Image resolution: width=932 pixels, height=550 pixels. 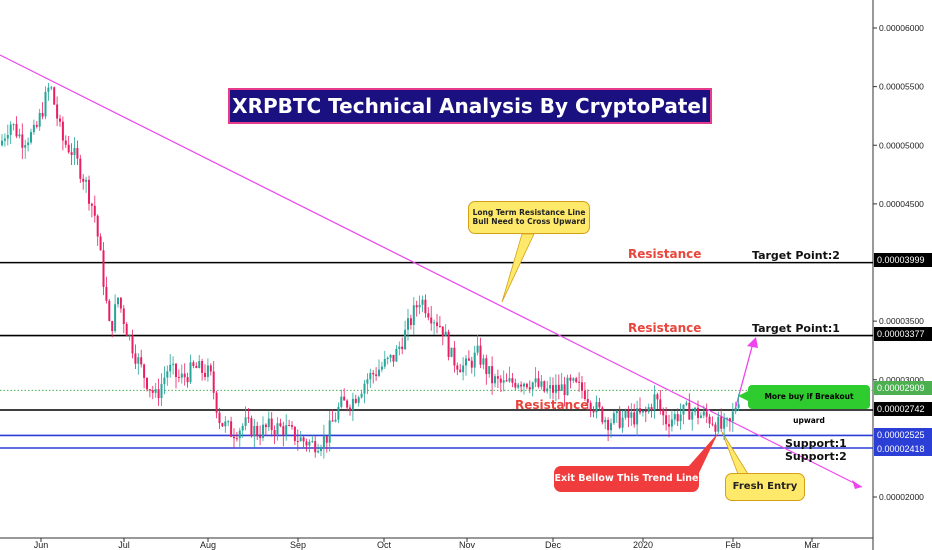 I want to click on y-tick-label: 0.00004500, so click(x=901, y=204).